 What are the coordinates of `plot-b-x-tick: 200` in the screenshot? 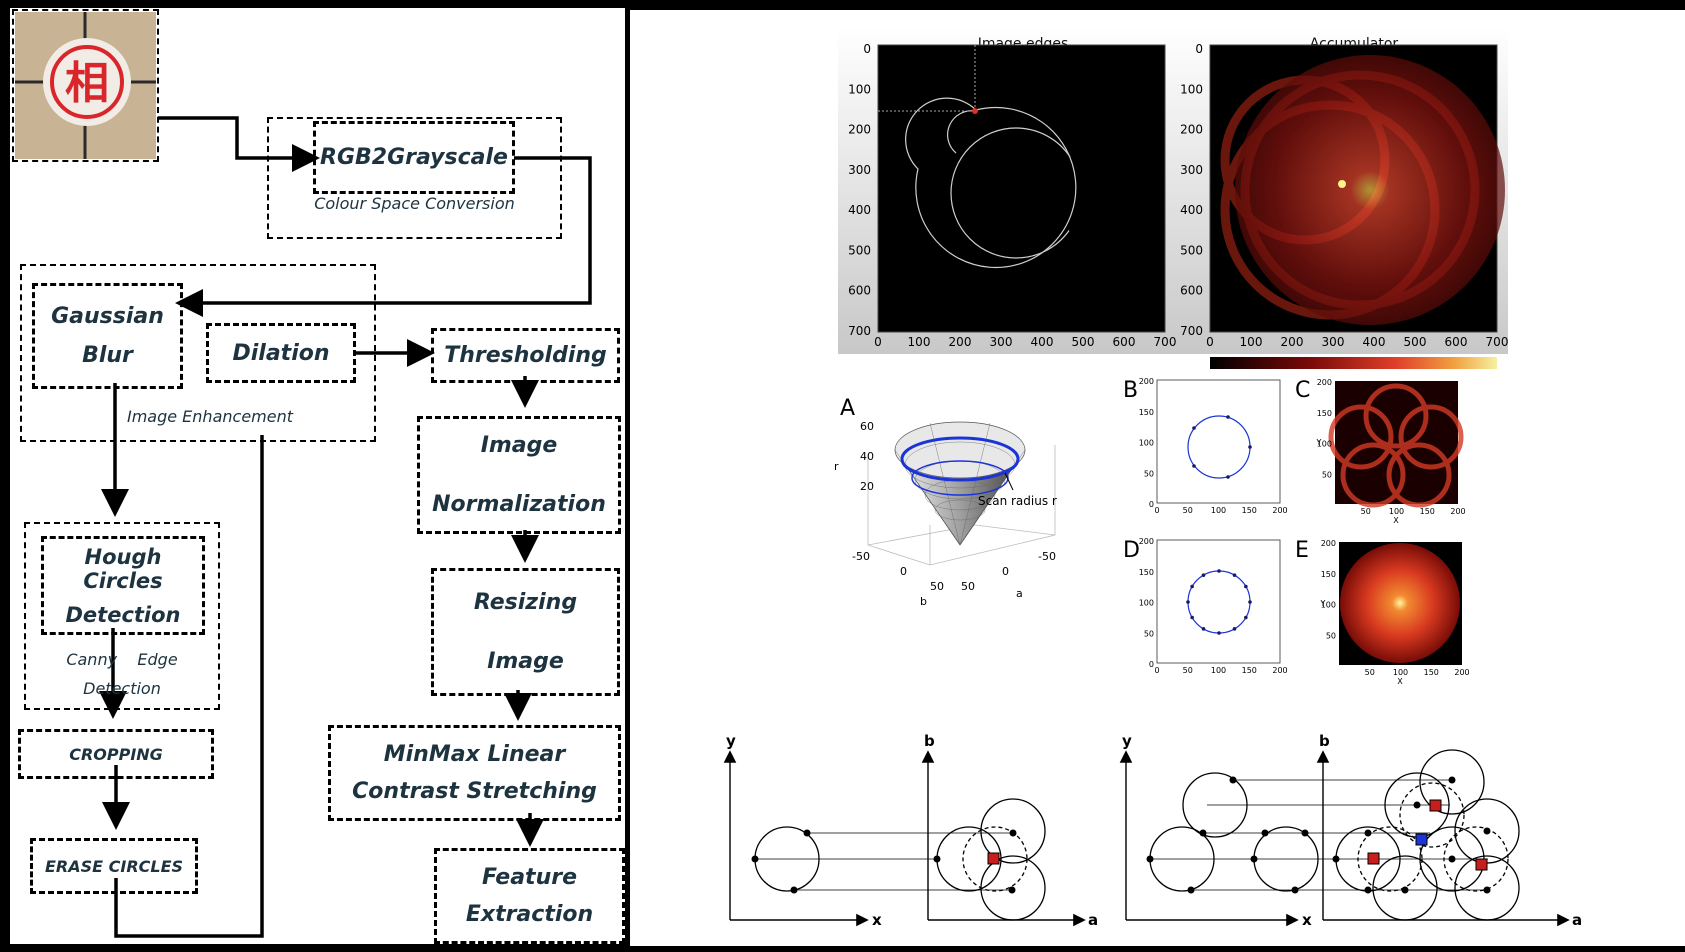 It's located at (1279, 510).